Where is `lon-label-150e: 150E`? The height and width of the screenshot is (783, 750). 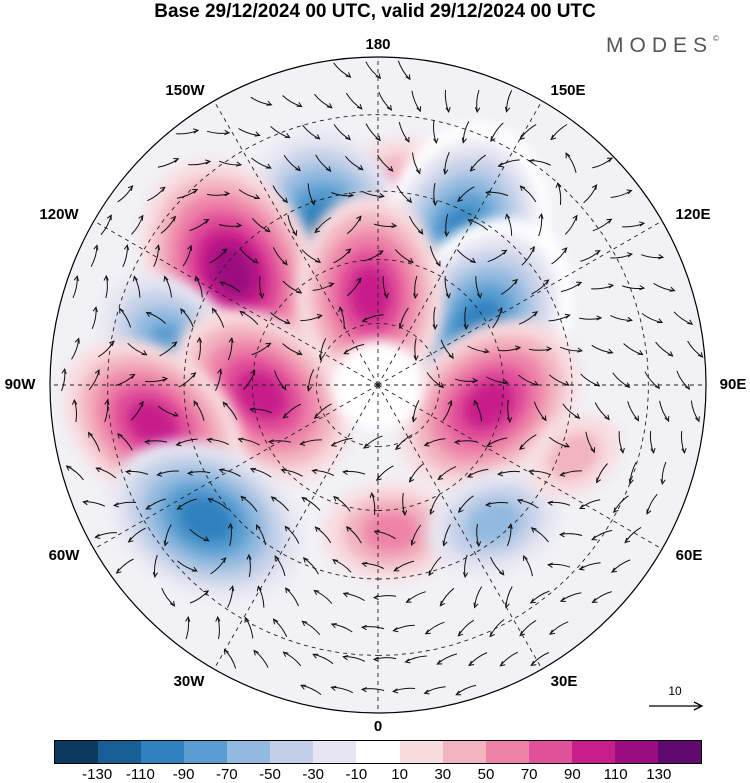
lon-label-150e: 150E is located at coordinates (568, 90).